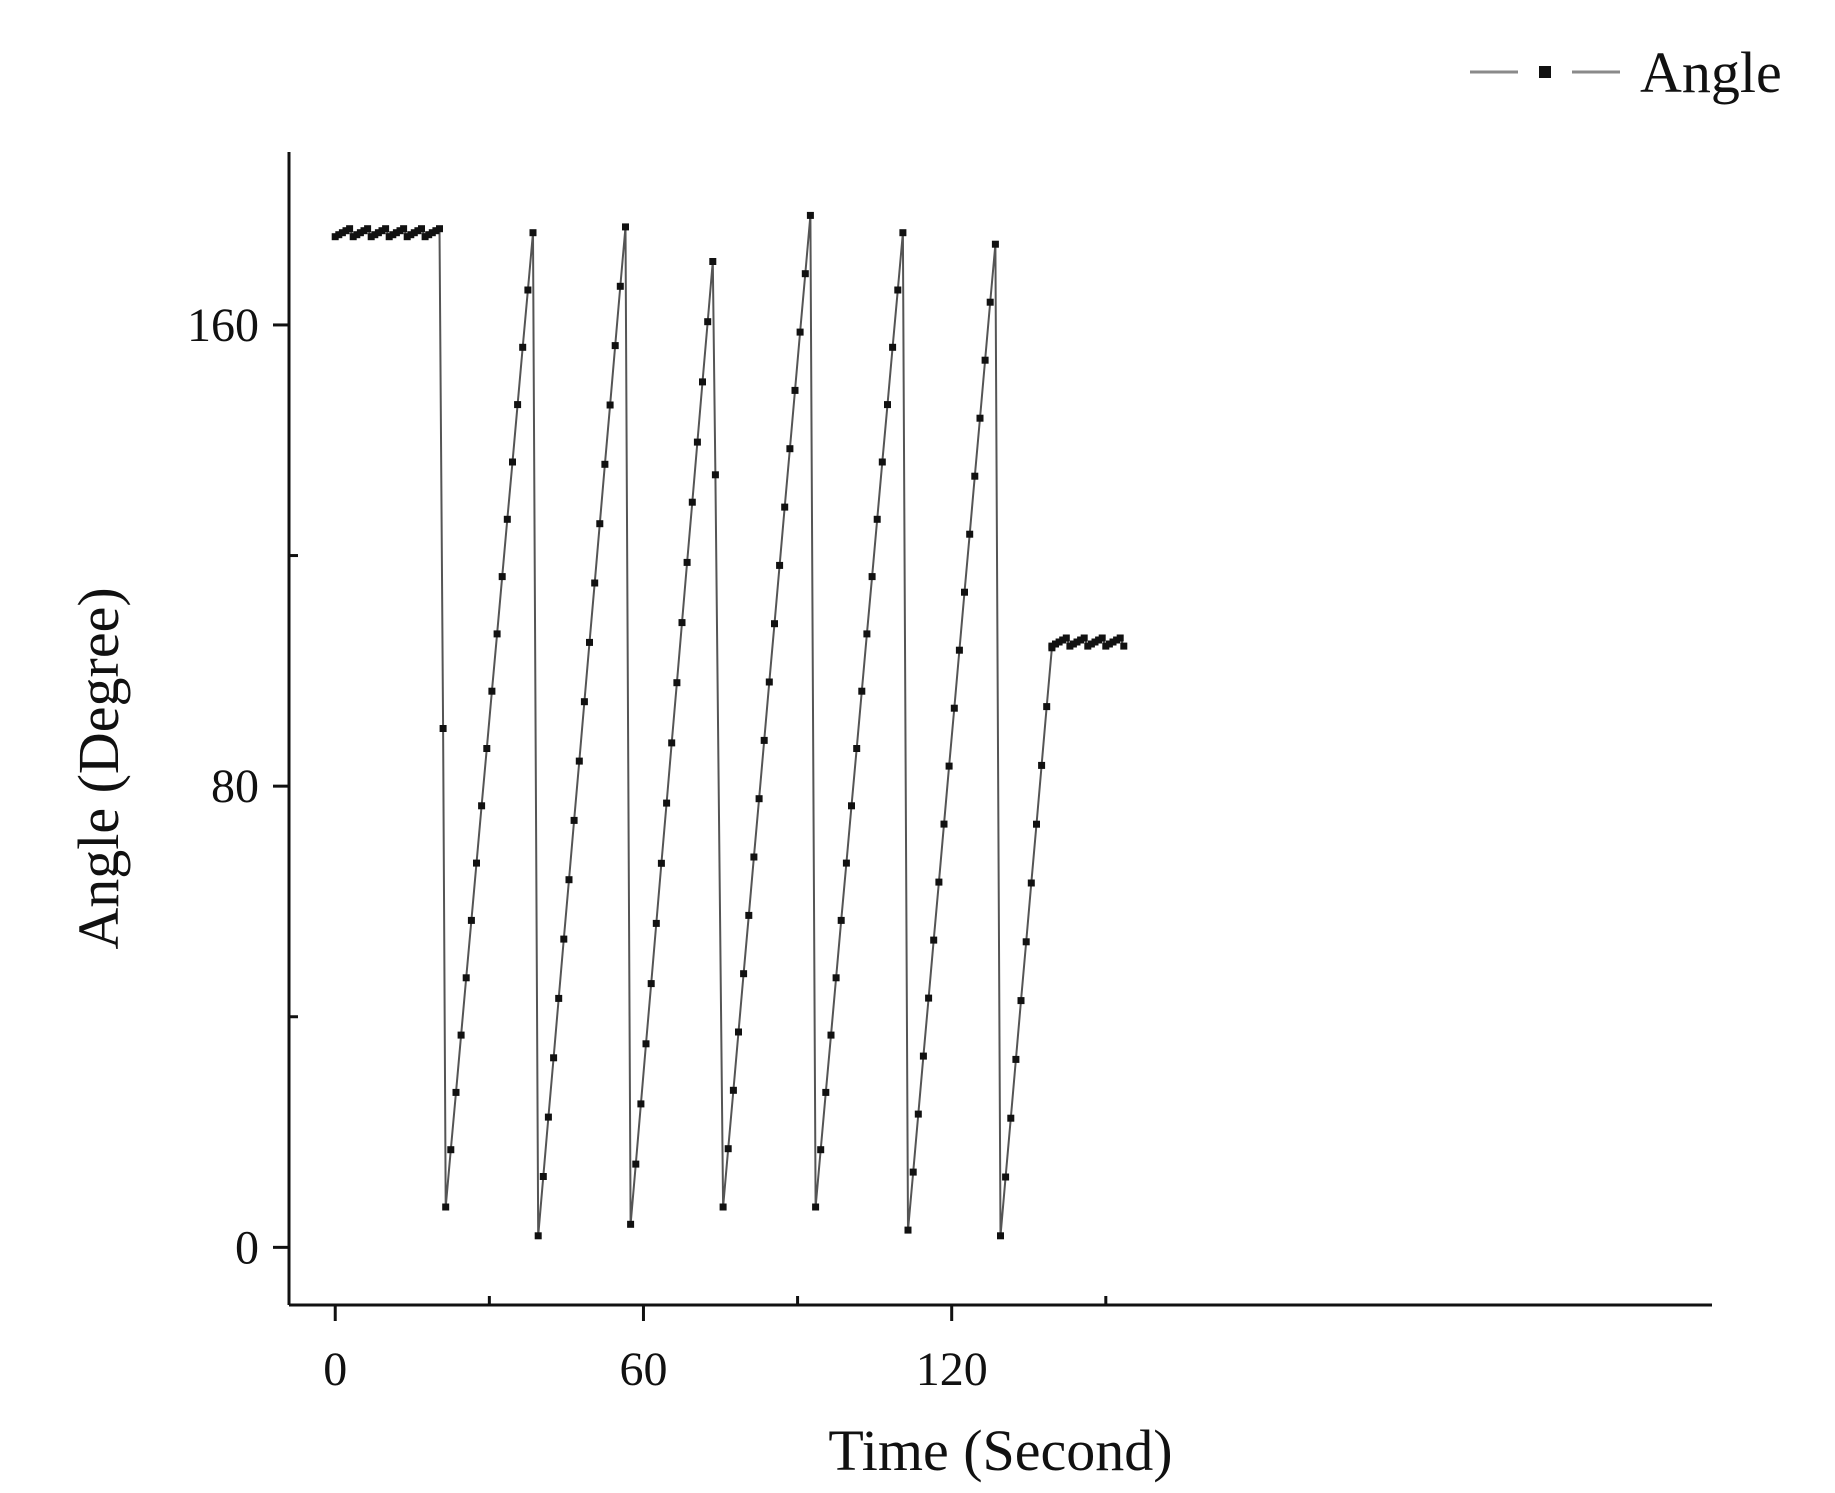  I want to click on x-axis-title: Time (Second), so click(1000, 1450).